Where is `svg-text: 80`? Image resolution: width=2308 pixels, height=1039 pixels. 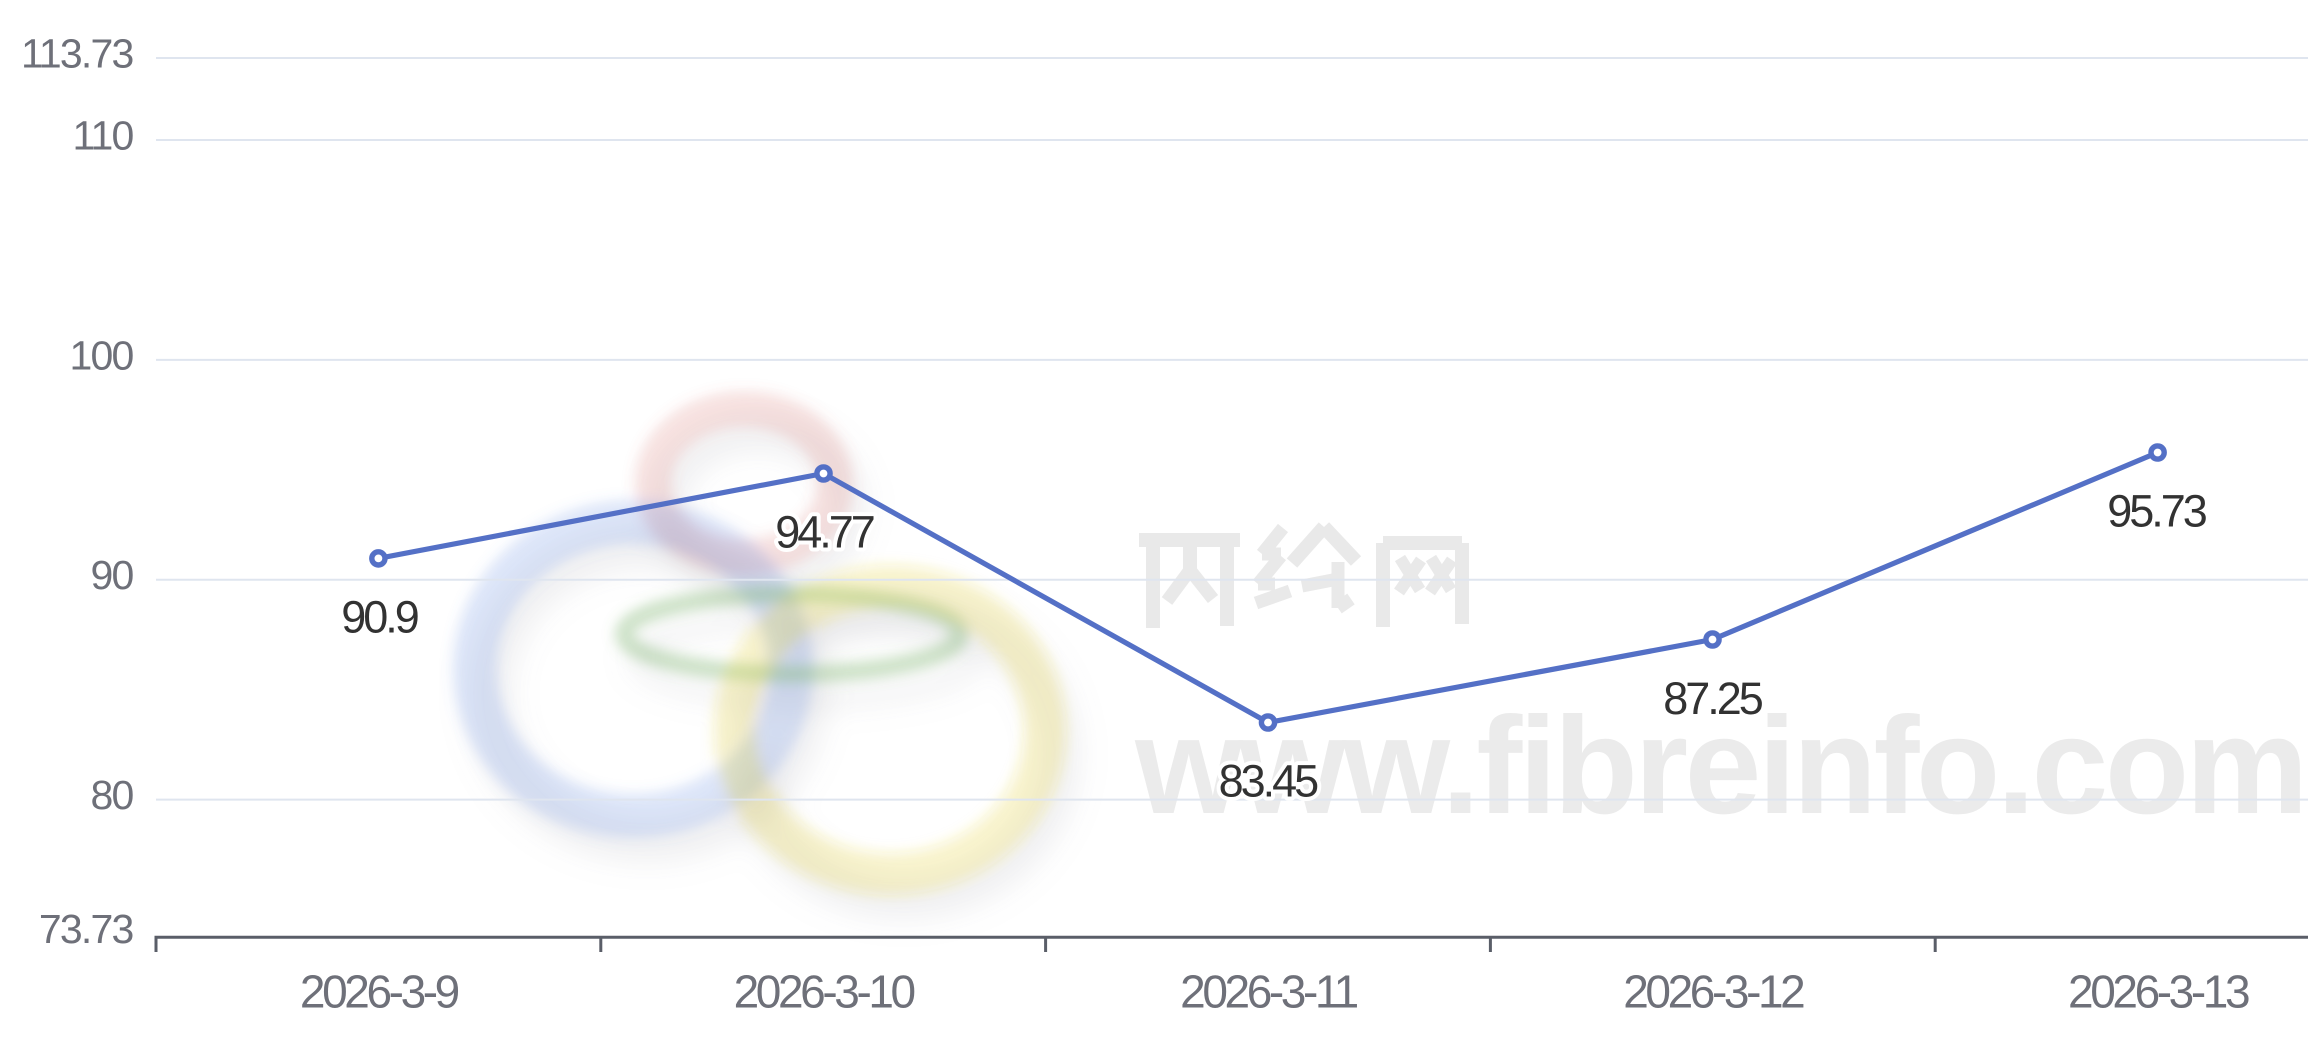 svg-text: 80 is located at coordinates (111, 795).